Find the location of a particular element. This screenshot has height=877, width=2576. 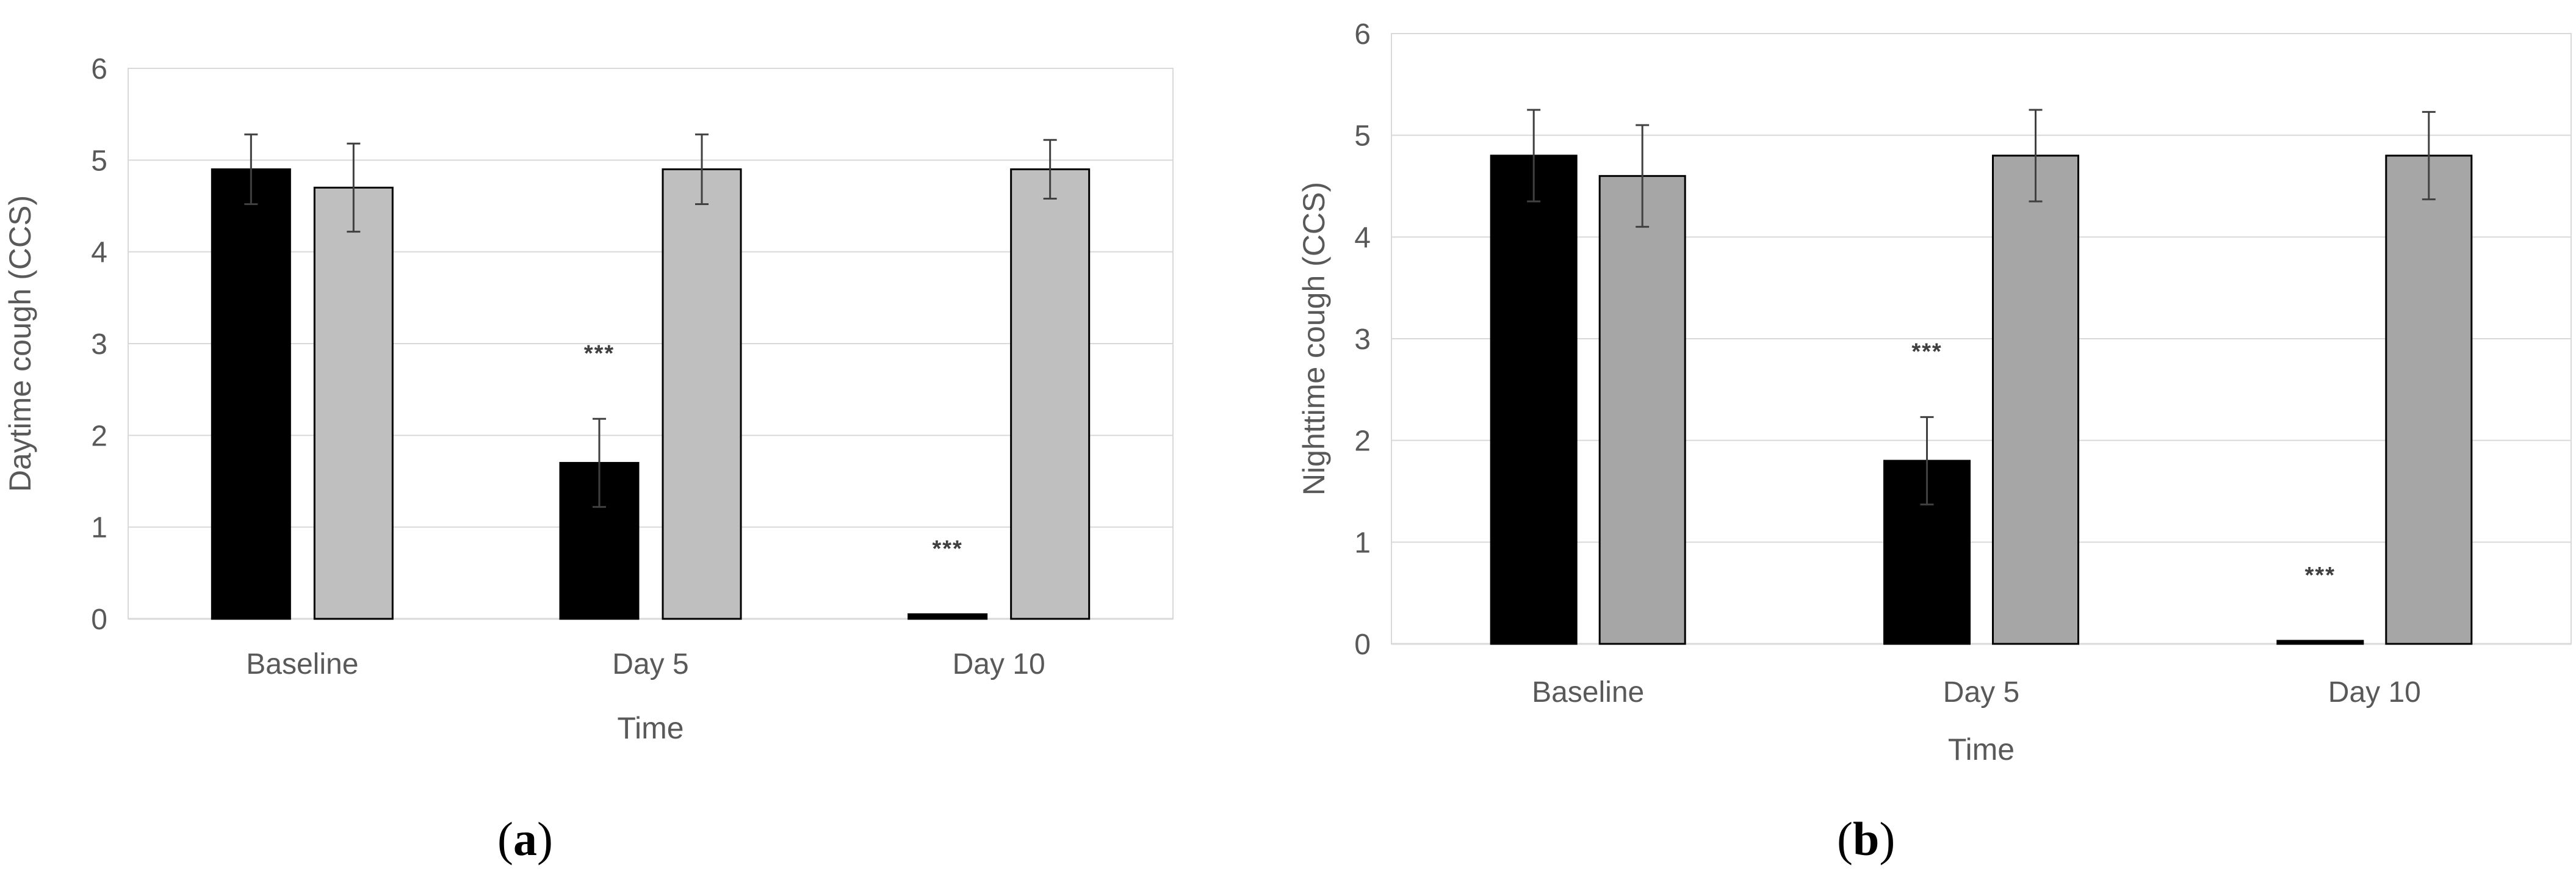

y-axis-title: Daytime cough (CCS) is located at coordinates (20, 343).